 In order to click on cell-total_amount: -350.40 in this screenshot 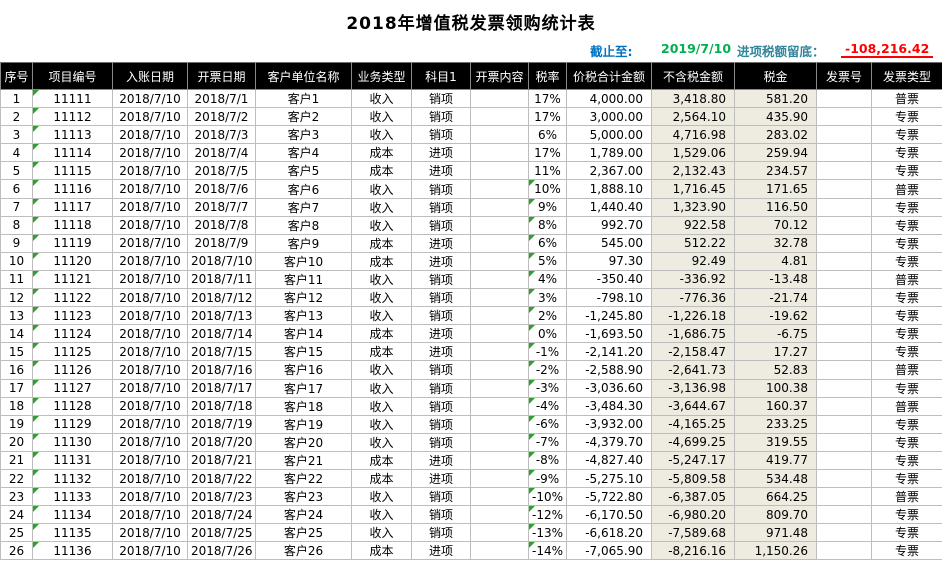, I will do `click(609, 279)`.